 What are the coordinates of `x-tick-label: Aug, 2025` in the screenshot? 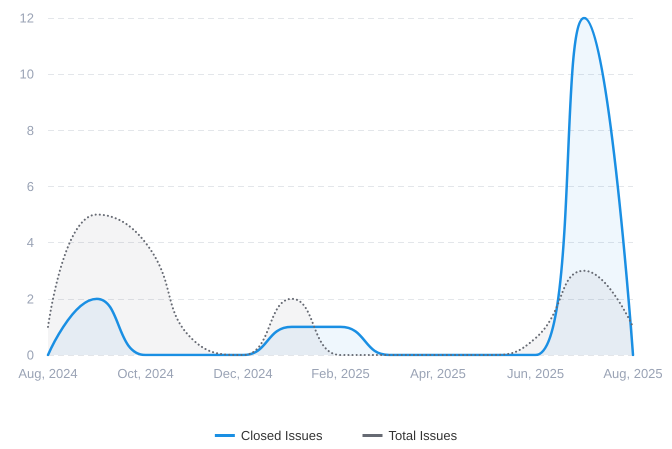 It's located at (633, 373).